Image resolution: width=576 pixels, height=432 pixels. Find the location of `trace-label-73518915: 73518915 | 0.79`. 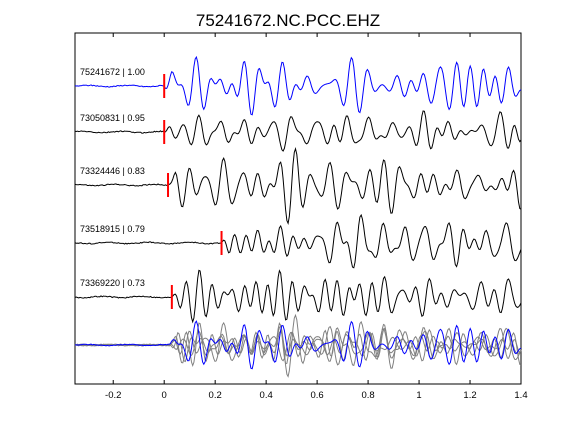

trace-label-73518915: 73518915 | 0.79 is located at coordinates (112, 229).